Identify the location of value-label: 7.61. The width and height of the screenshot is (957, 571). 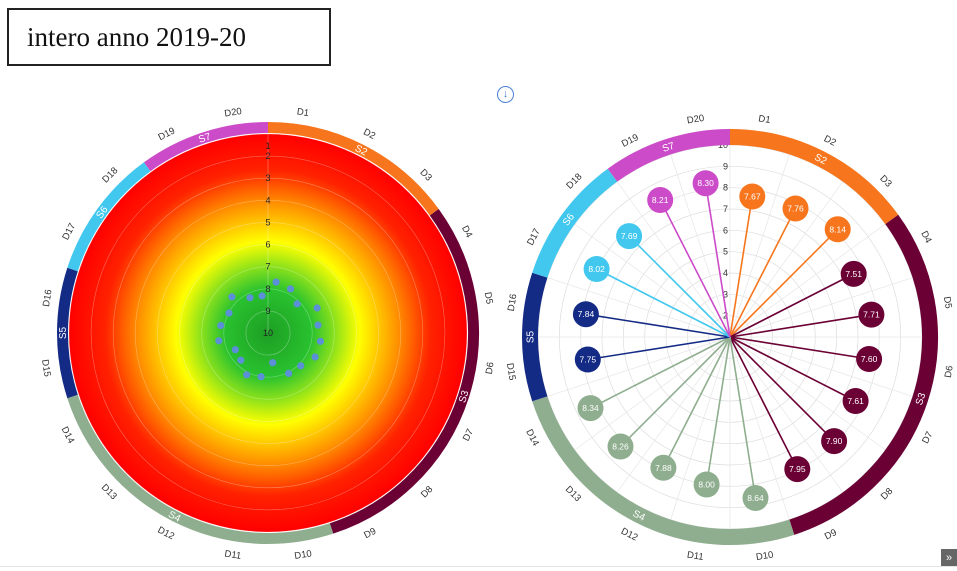
(855, 401).